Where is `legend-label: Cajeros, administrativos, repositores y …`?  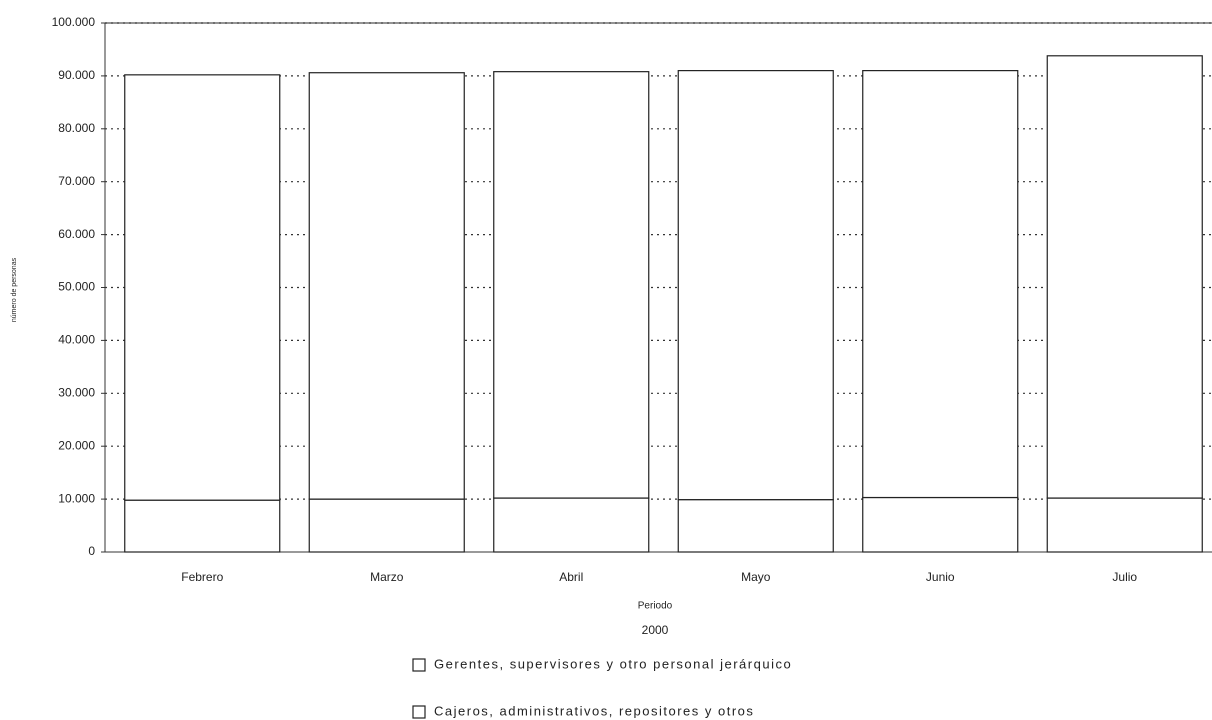
legend-label: Cajeros, administrativos, repositores y … is located at coordinates (594, 710).